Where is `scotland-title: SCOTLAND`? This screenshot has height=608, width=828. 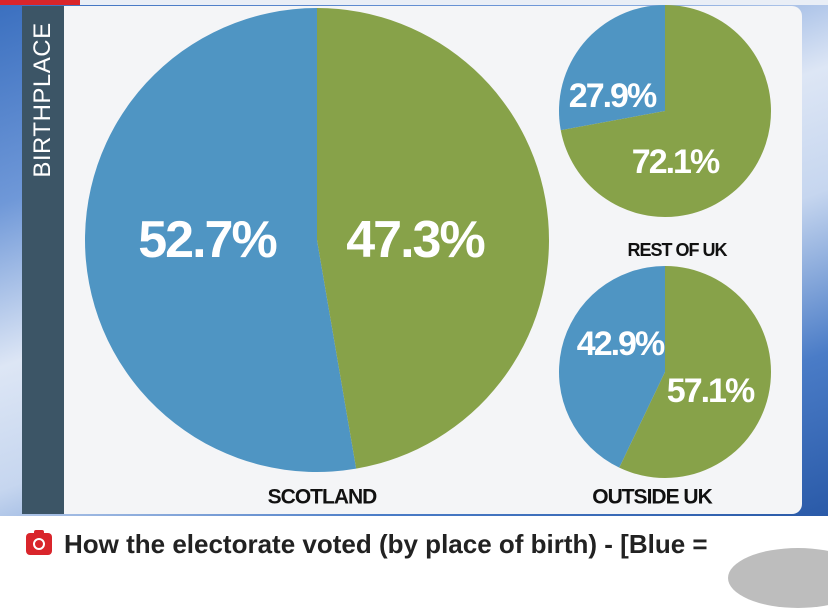
scotland-title: SCOTLAND is located at coordinates (322, 497).